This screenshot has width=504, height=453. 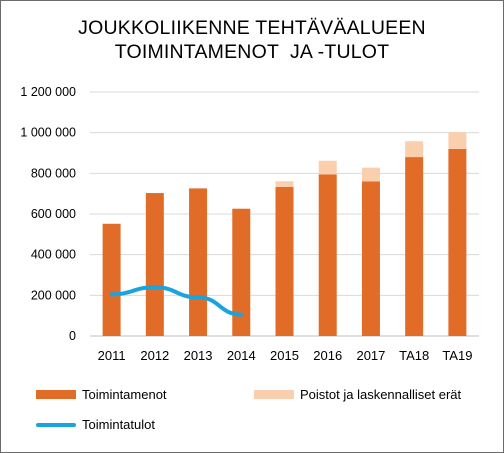 I want to click on y-tick-label: 1 000 000, so click(x=48, y=133).